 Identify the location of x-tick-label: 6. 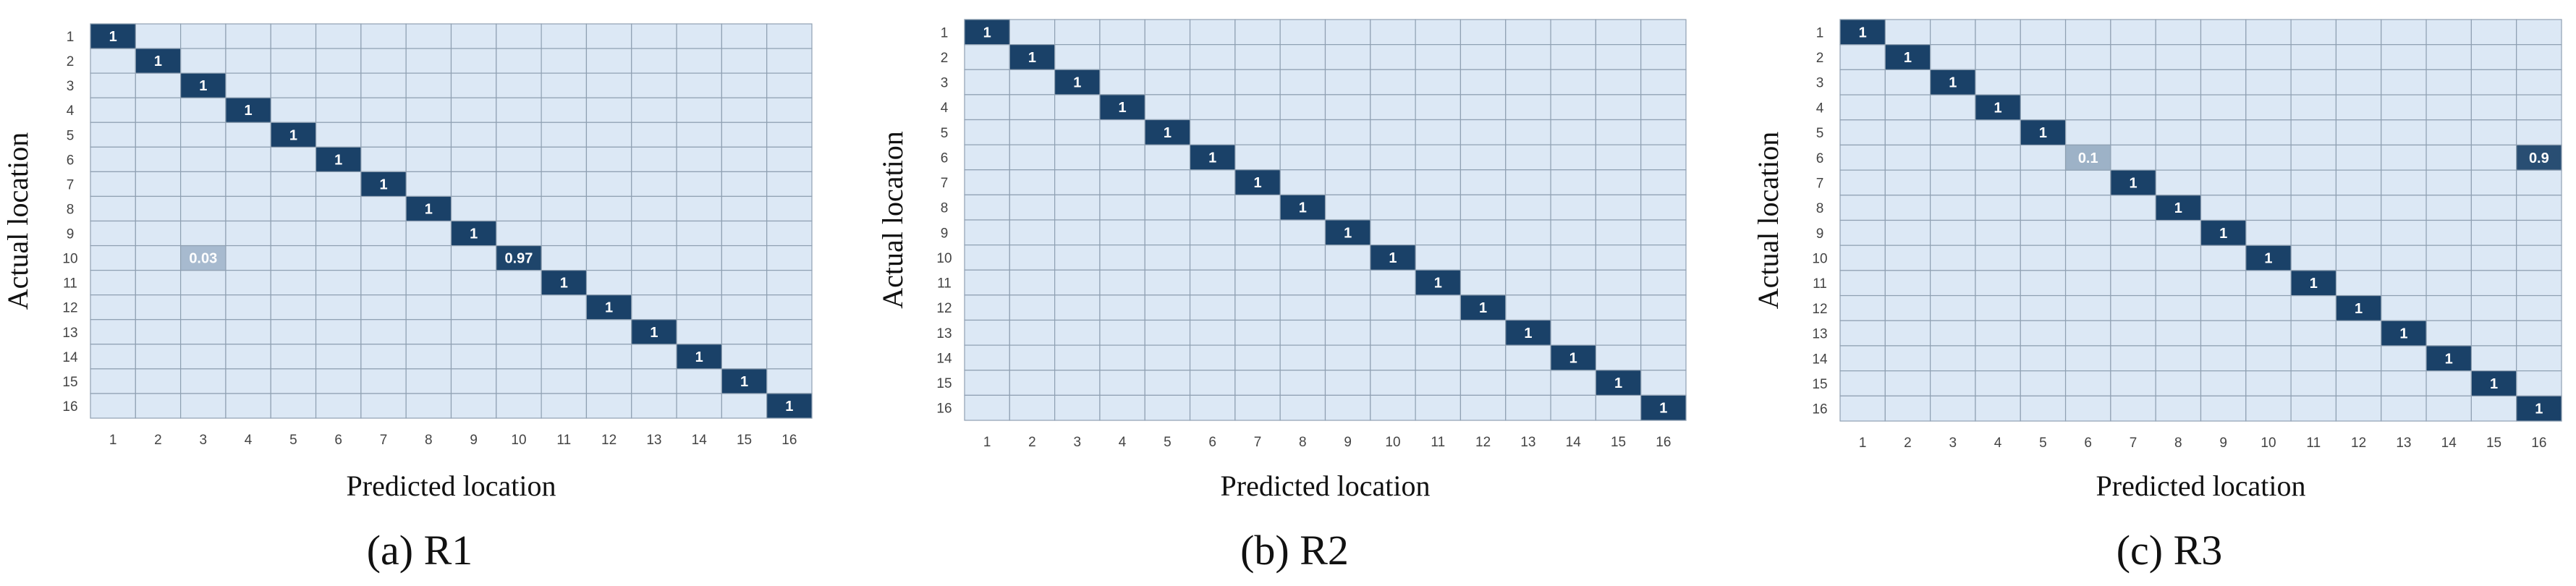
(1212, 442).